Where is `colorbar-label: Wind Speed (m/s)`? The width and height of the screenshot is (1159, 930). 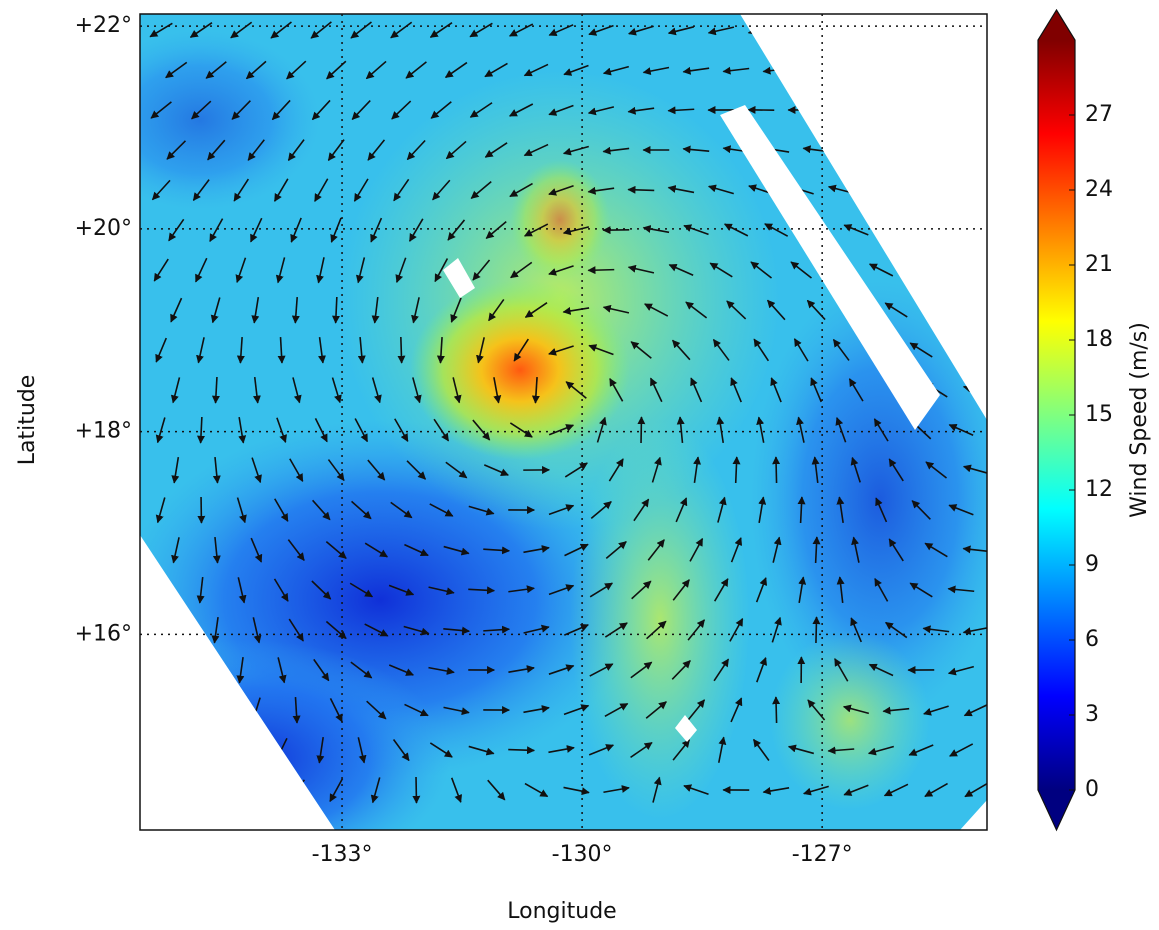
colorbar-label: Wind Speed (m/s) is located at coordinates (1139, 420).